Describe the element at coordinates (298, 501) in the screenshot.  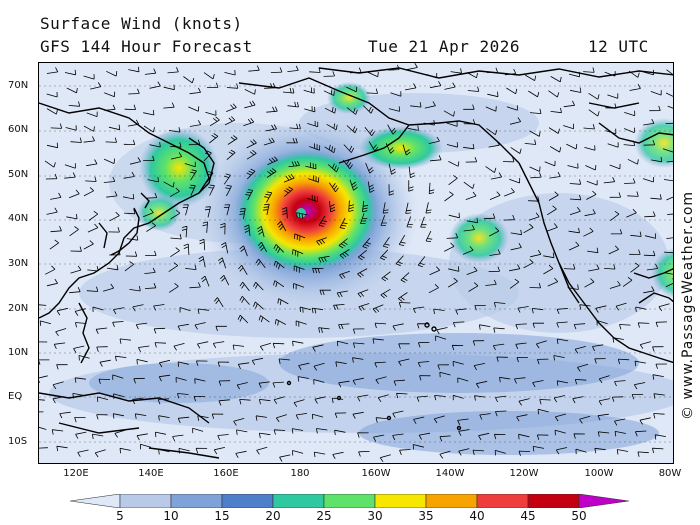
I see `legend-swatch` at that location.